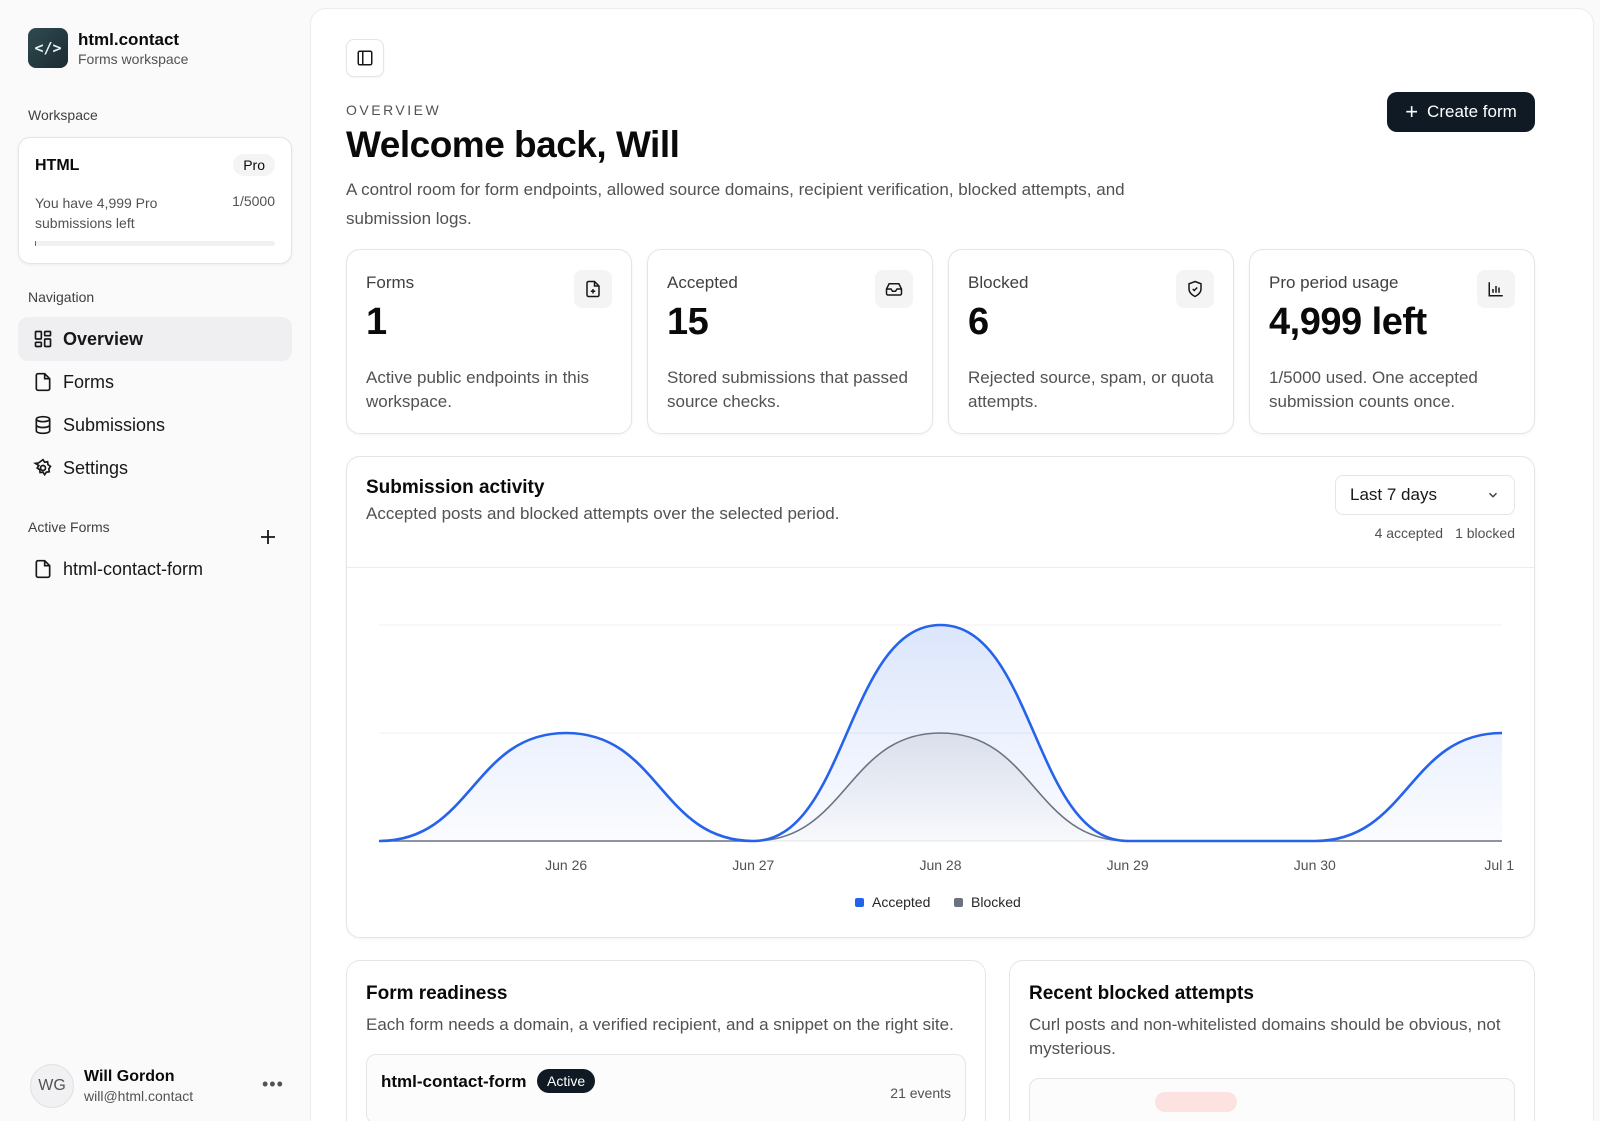 The image size is (1600, 1121). I want to click on nav-item-overview: Overview, so click(155, 339).